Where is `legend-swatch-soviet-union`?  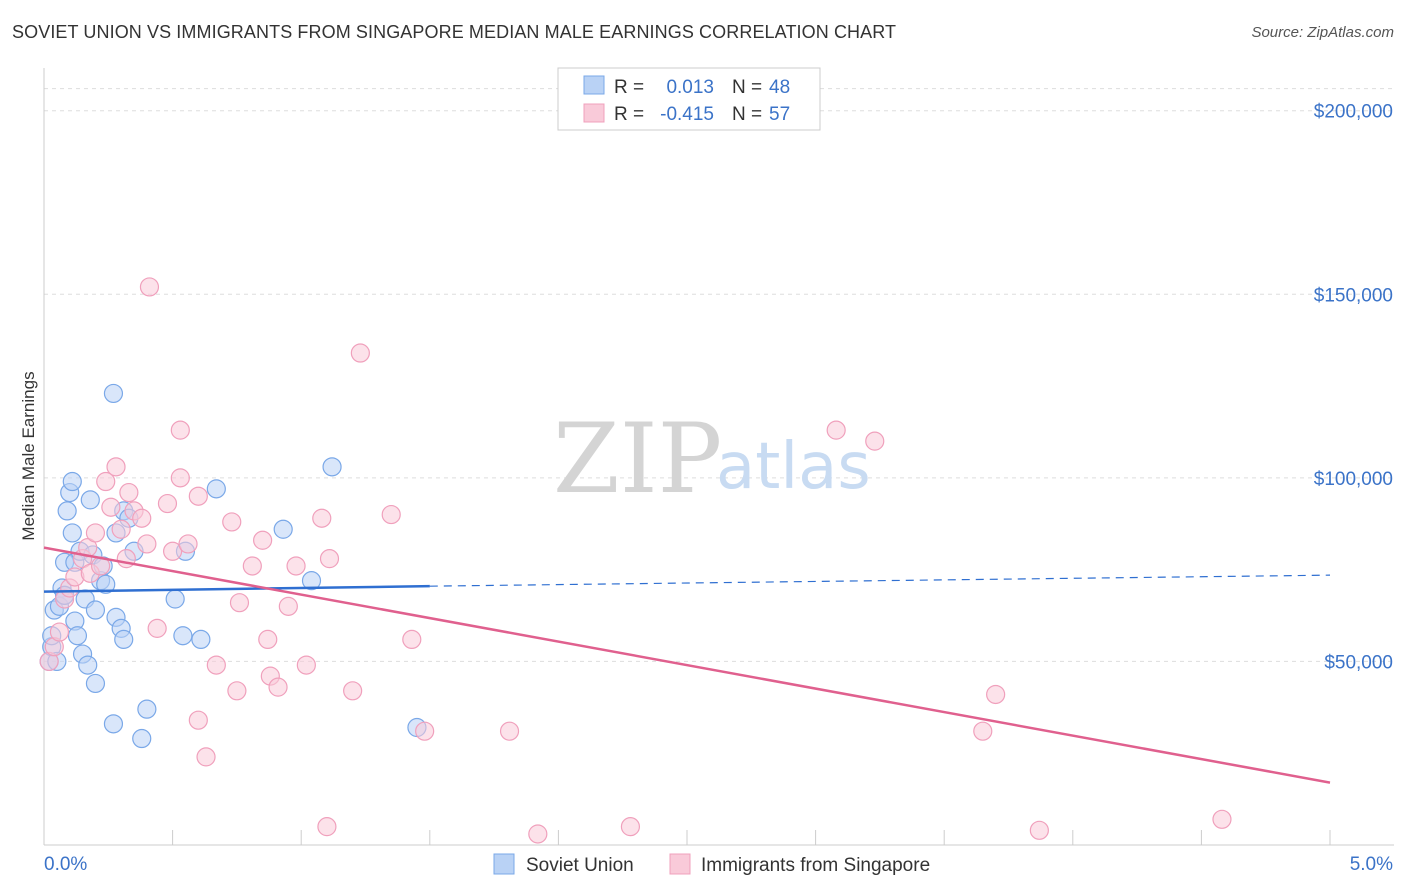
legend-swatch-soviet-union is located at coordinates (594, 85).